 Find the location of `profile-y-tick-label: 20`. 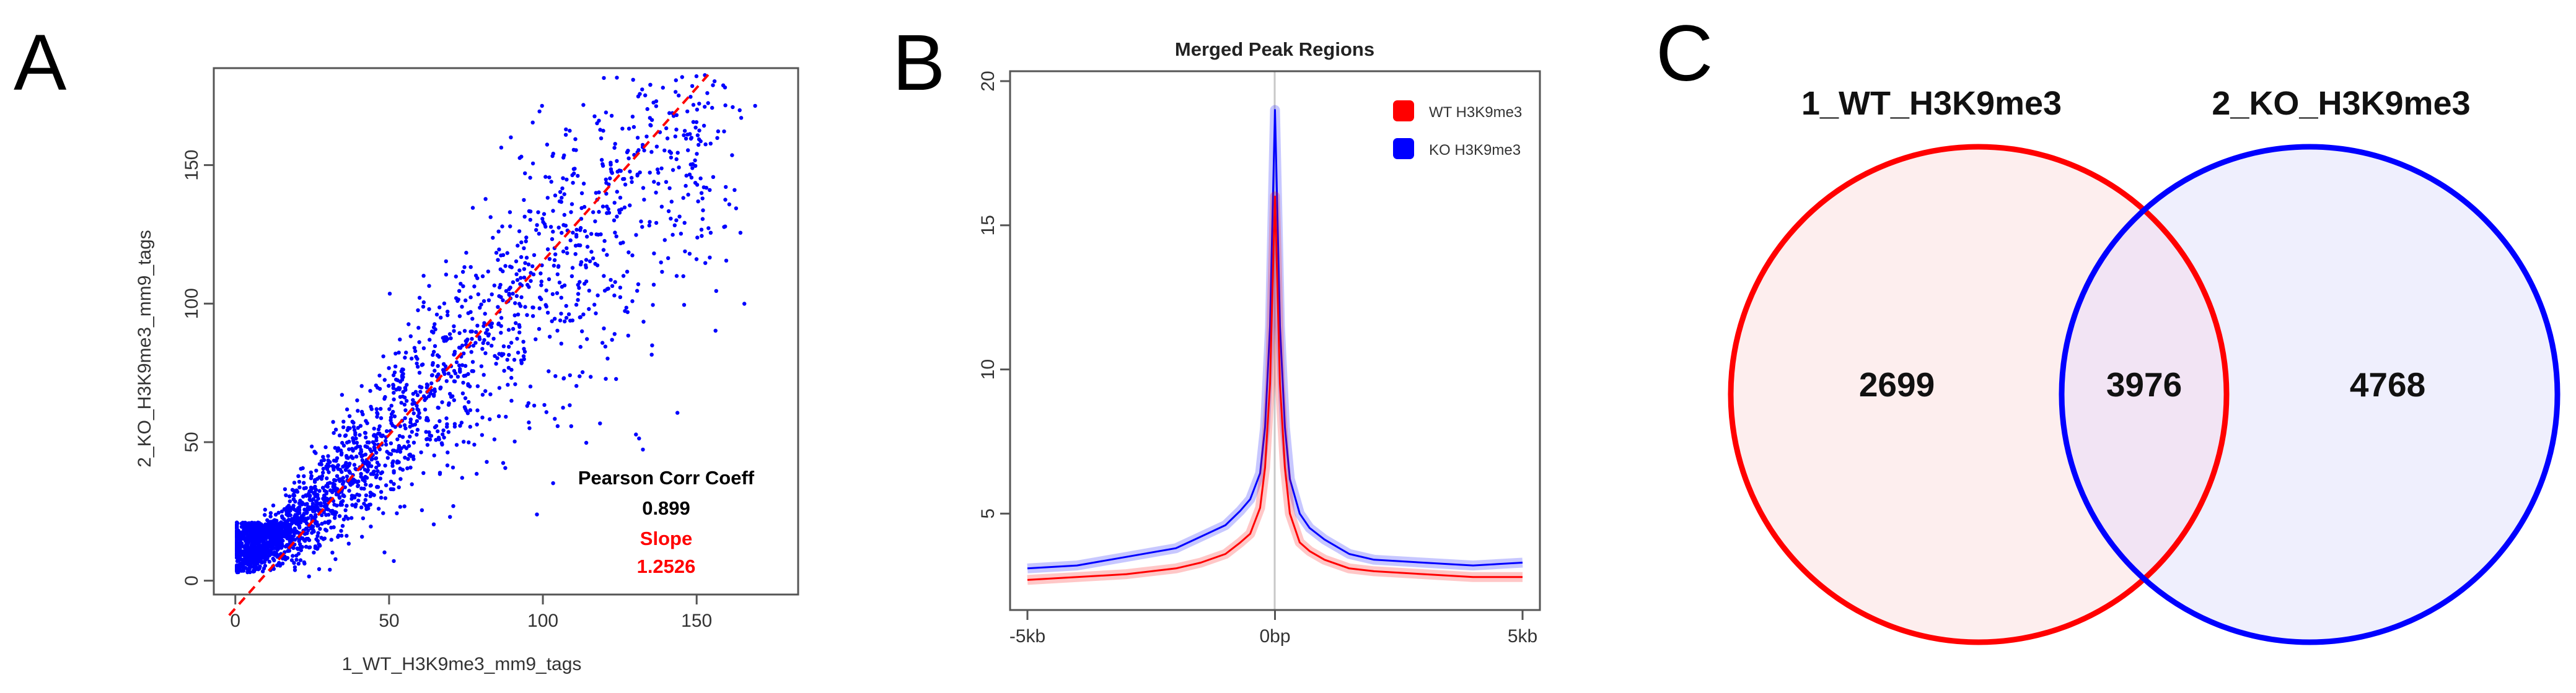

profile-y-tick-label: 20 is located at coordinates (988, 81).